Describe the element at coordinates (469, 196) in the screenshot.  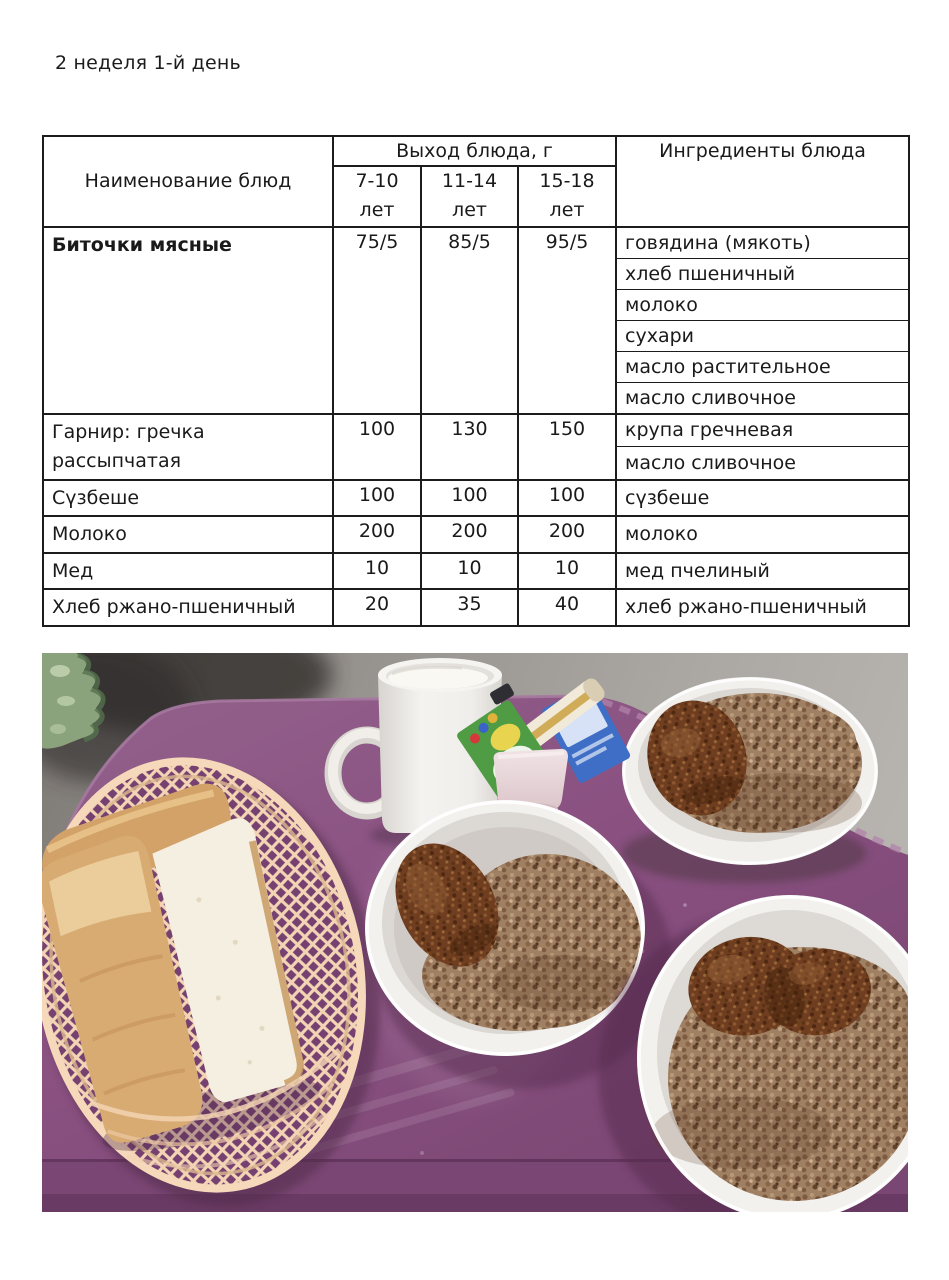
I see `col-header-age-11-14: 11-14 лет` at that location.